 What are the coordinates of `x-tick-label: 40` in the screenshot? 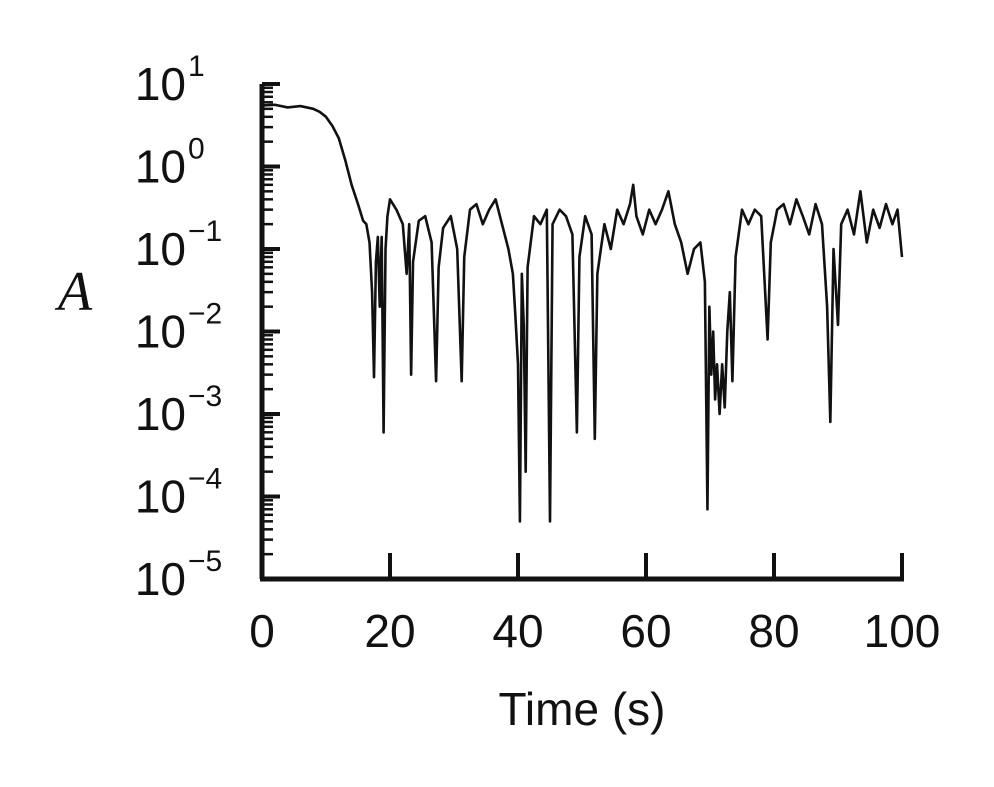 It's located at (517, 631).